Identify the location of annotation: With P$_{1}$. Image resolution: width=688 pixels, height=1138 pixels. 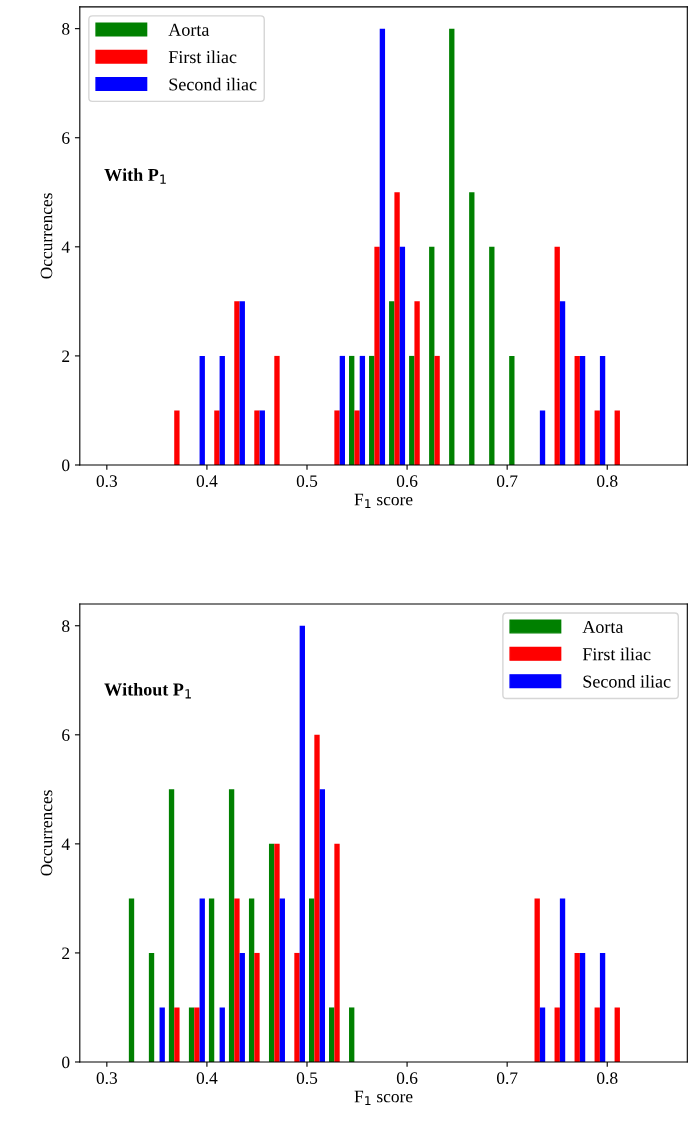
(135, 176).